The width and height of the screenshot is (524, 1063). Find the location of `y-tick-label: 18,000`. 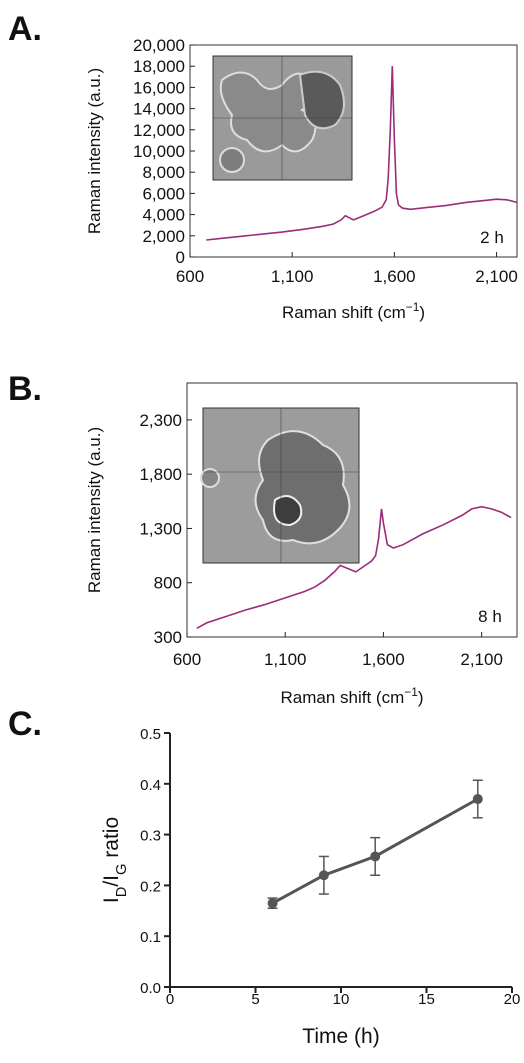

y-tick-label: 18,000 is located at coordinates (159, 66).